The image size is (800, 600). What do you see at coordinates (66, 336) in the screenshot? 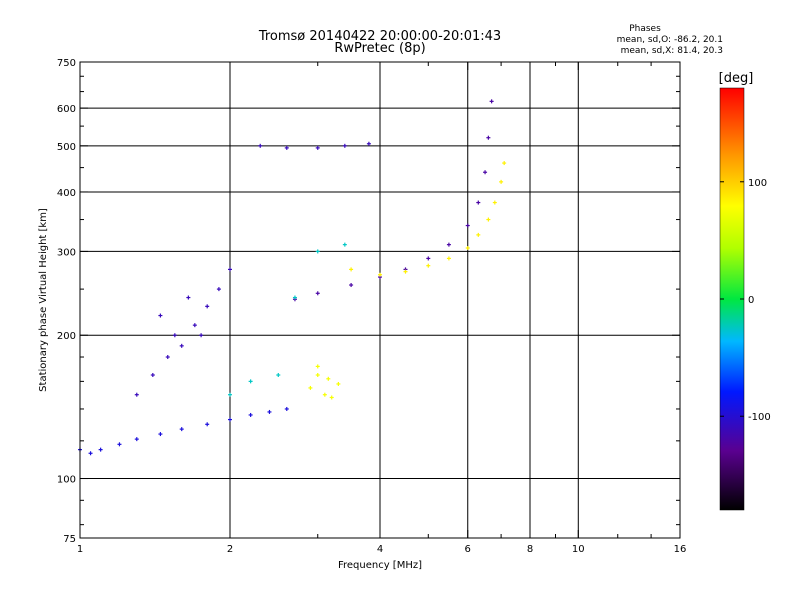
I see `y-tick-label: 200` at bounding box center [66, 336].